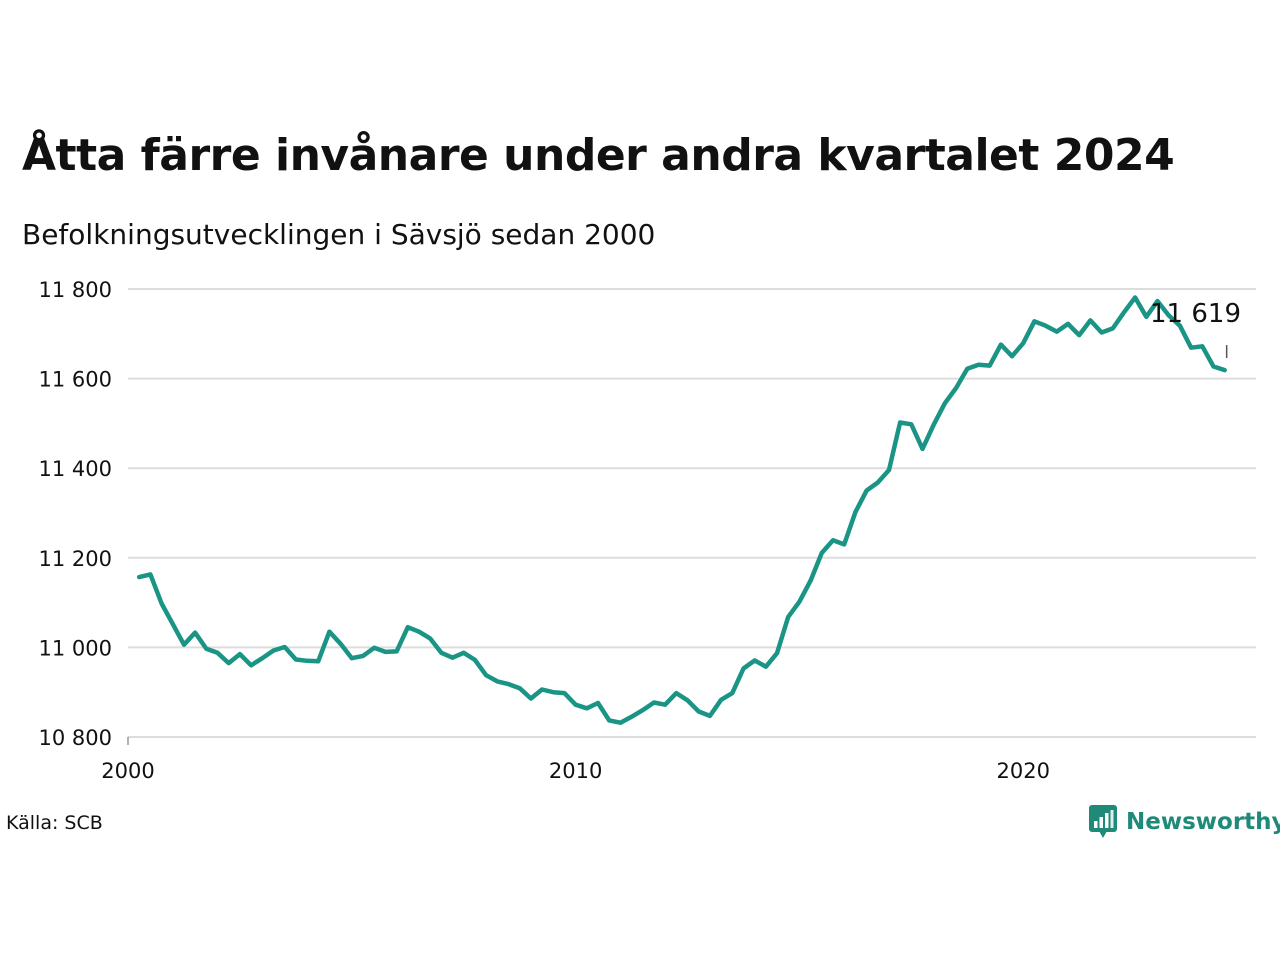 The height and width of the screenshot is (960, 1280). What do you see at coordinates (75, 738) in the screenshot?
I see `y-tick-label: 10 800` at bounding box center [75, 738].